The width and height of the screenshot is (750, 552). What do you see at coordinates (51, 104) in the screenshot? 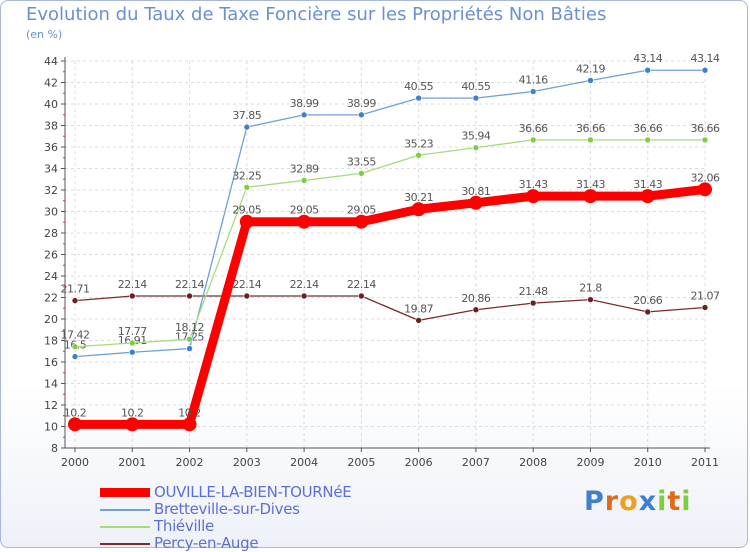
I see `y-tick-label: 40` at bounding box center [51, 104].